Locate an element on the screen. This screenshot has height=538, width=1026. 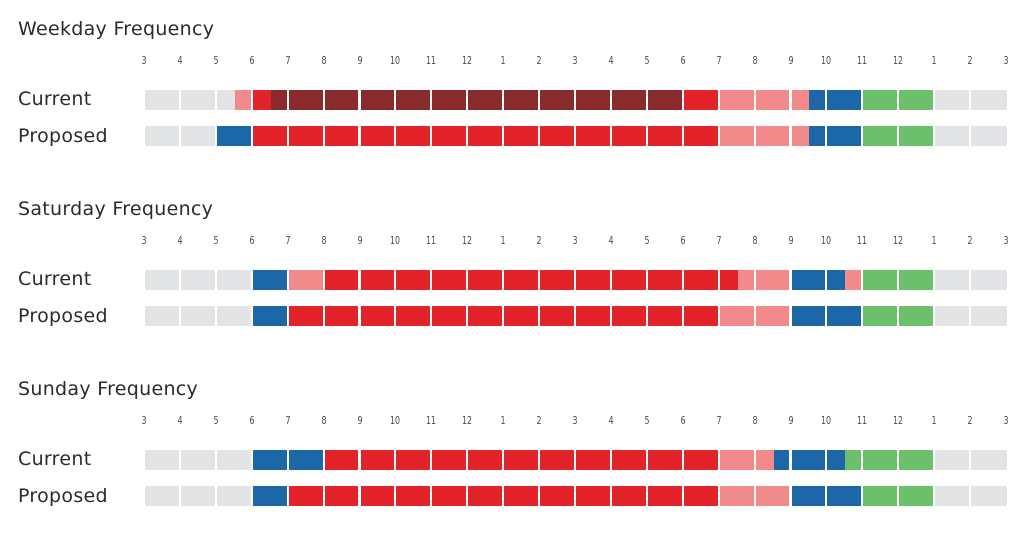
hour-tick-label: 4 is located at coordinates (180, 240).